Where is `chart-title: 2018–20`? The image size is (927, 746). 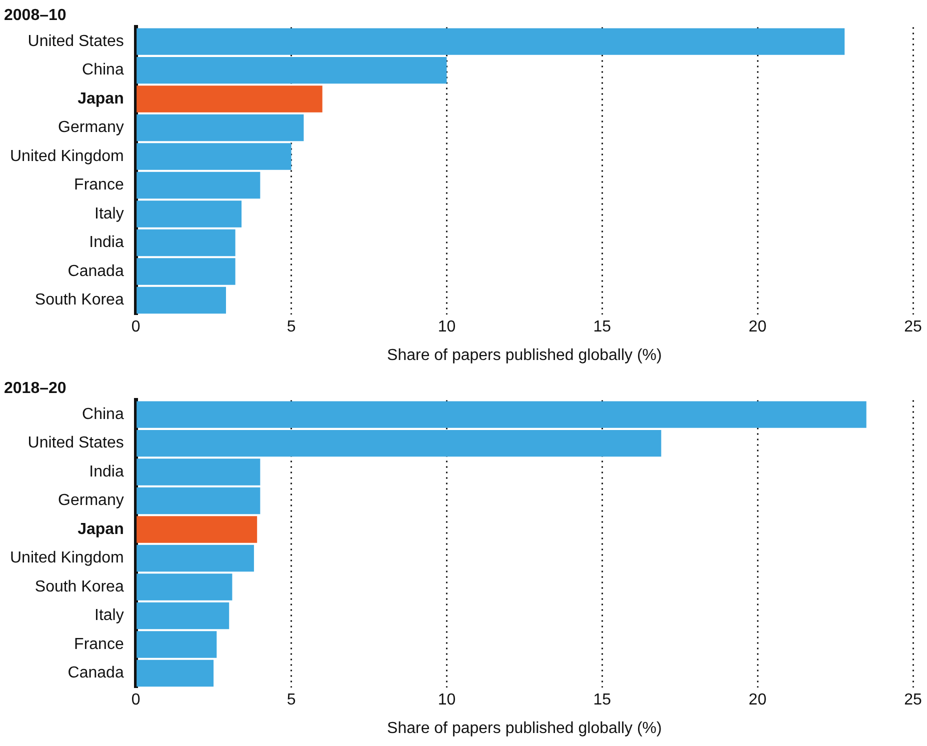 chart-title: 2018–20 is located at coordinates (35, 389).